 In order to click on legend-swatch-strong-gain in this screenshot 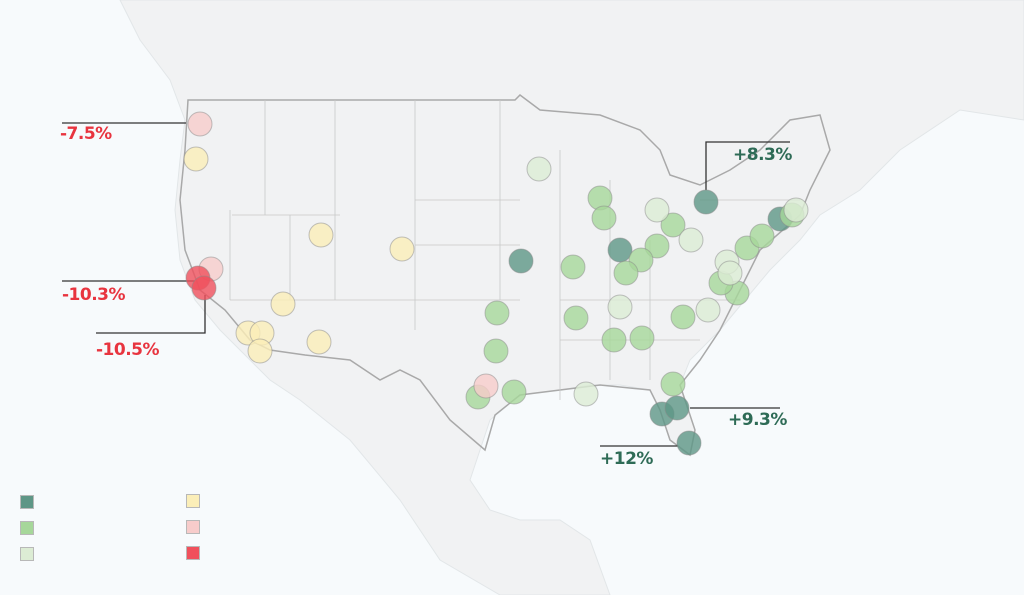, I will do `click(27, 502)`.